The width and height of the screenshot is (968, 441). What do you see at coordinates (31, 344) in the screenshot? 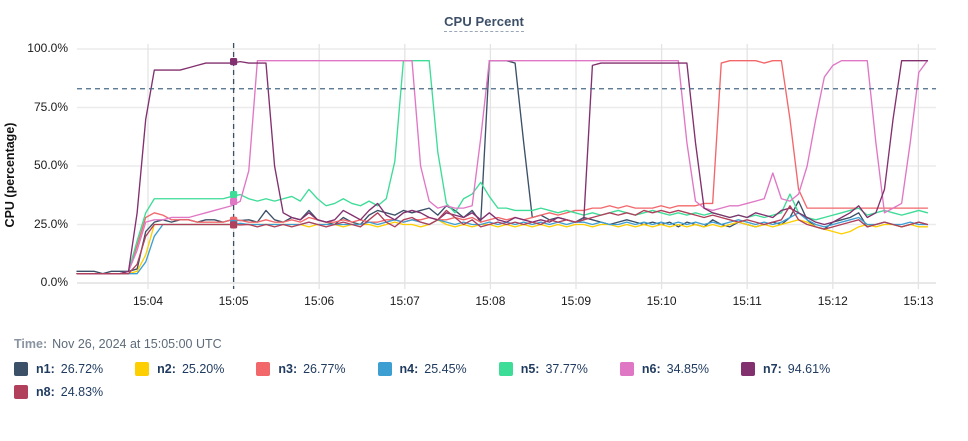
I see `time-label: Time:` at bounding box center [31, 344].